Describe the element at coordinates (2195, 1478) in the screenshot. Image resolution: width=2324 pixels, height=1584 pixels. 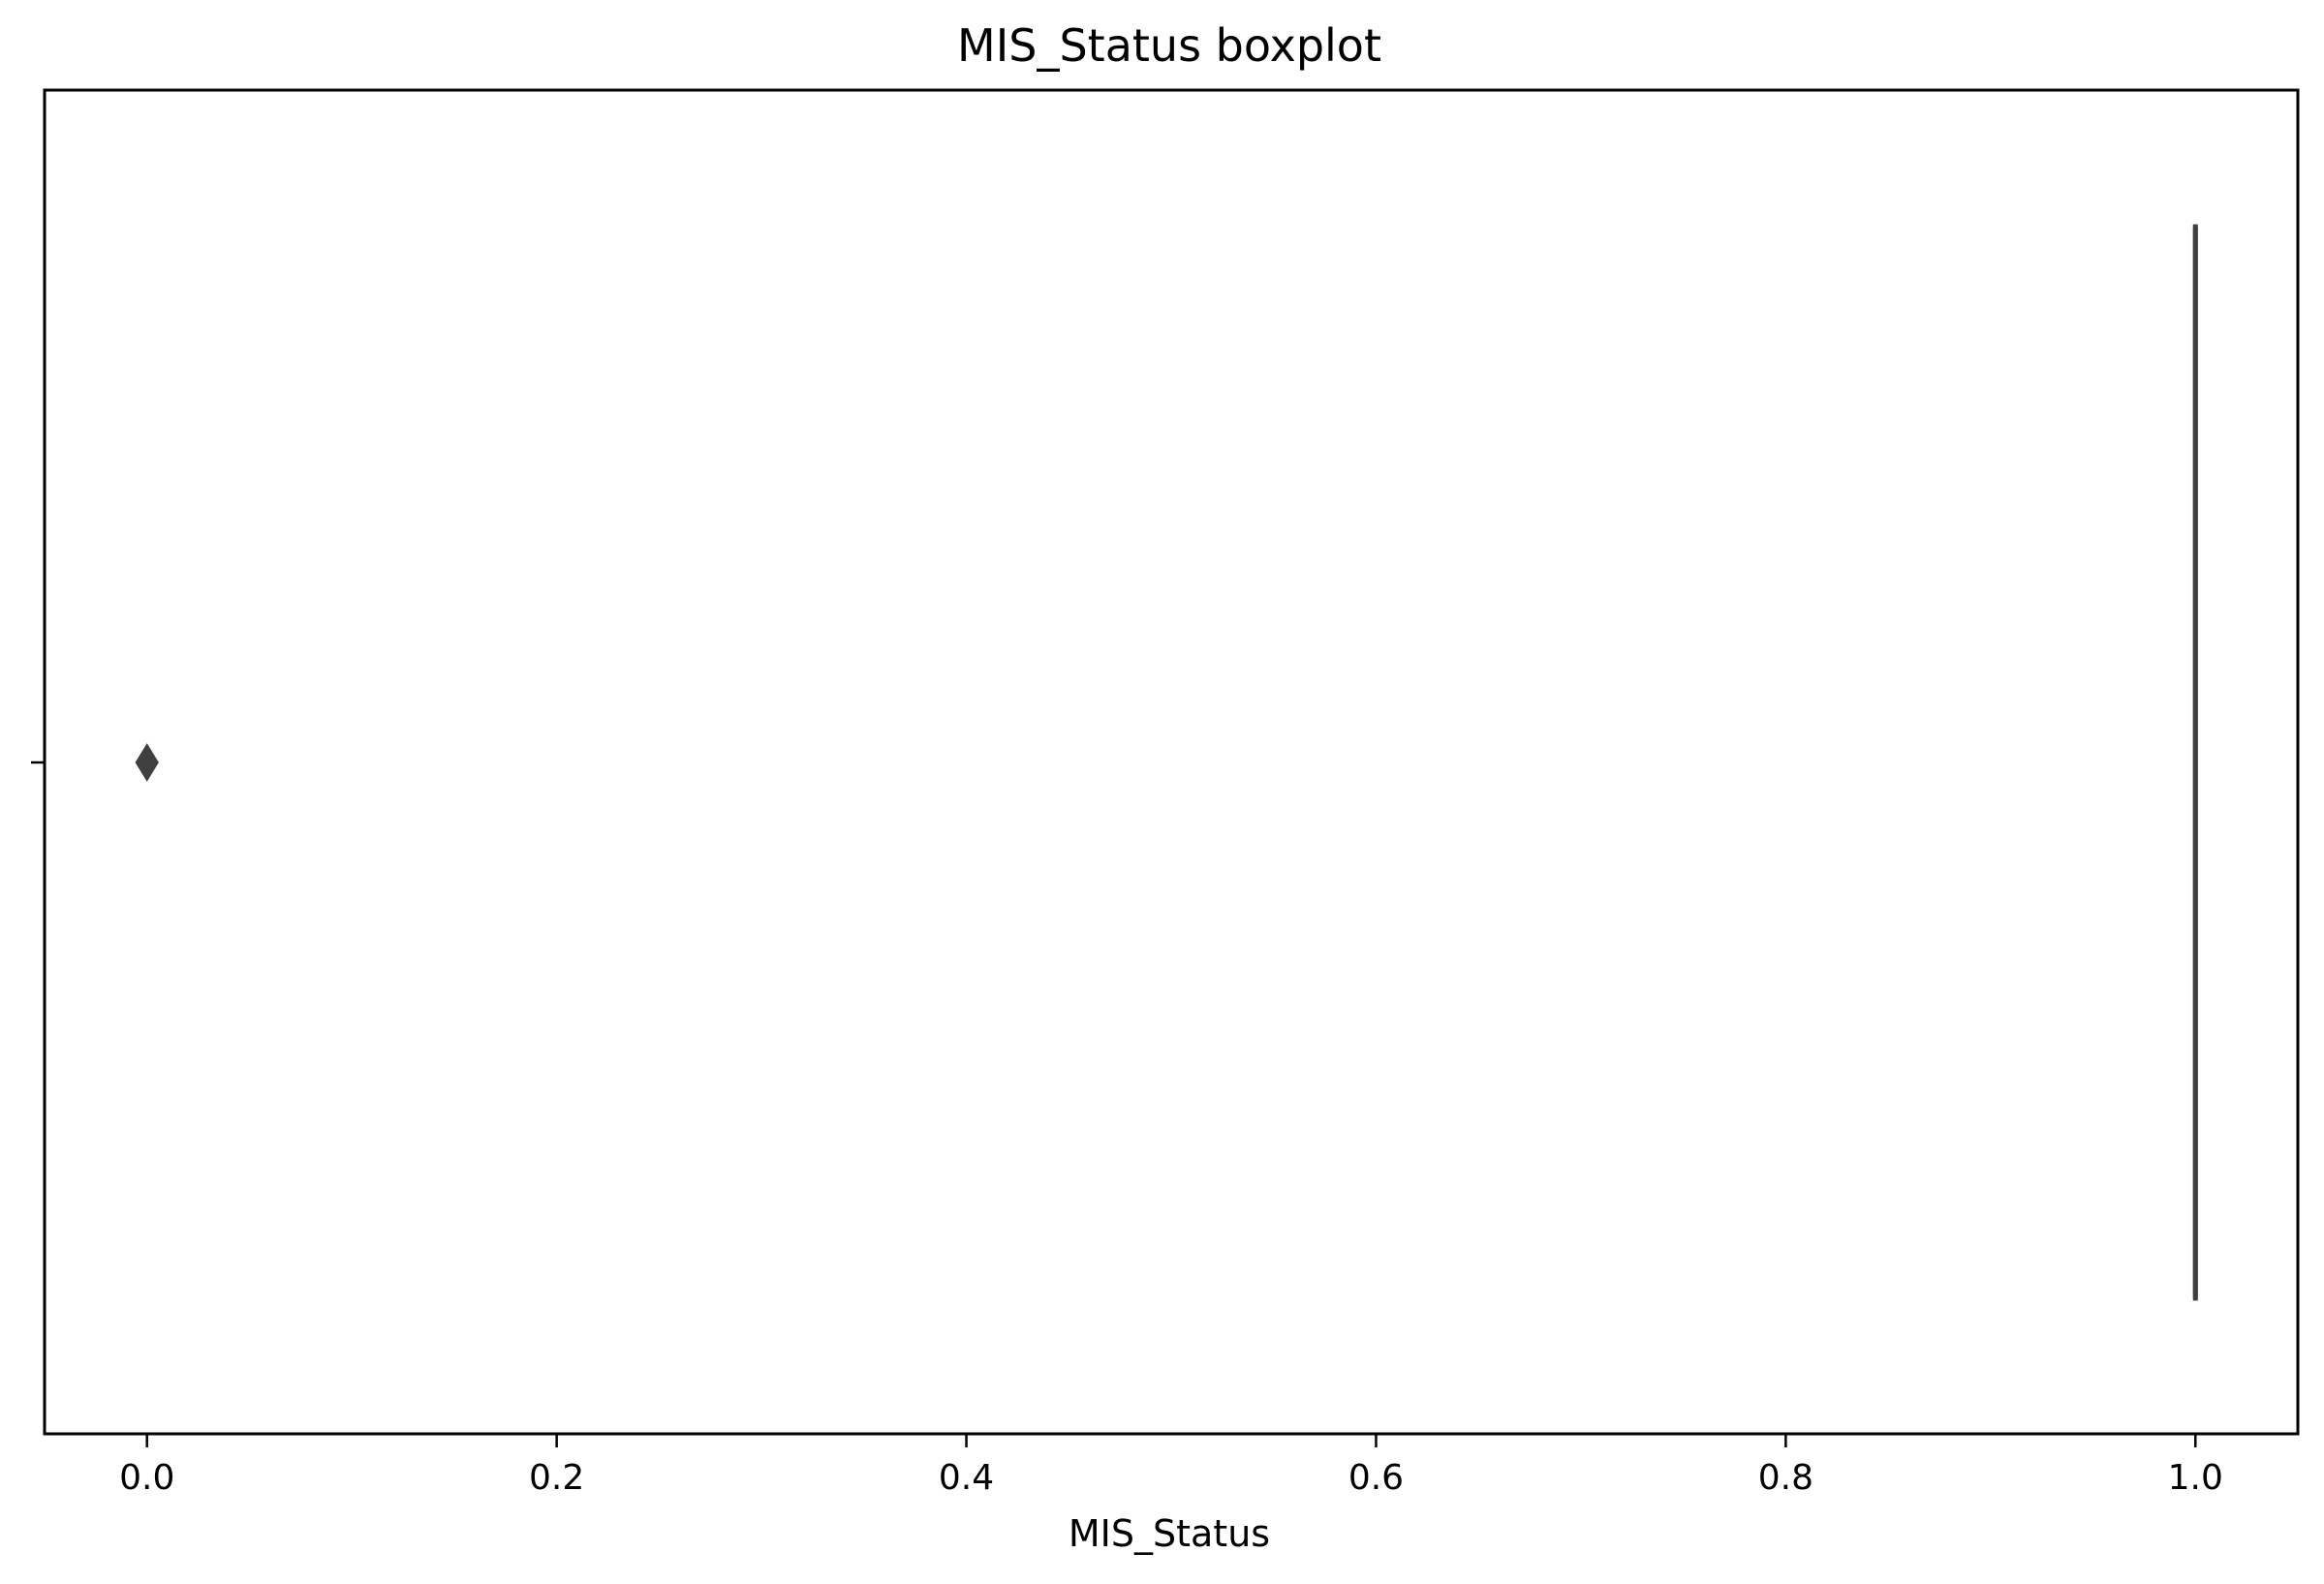
I see `x-tick-label: 1.0` at that location.